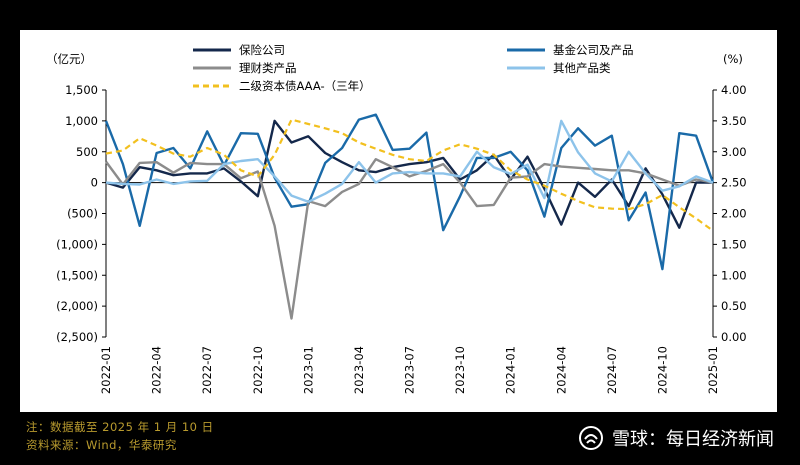  What do you see at coordinates (258, 370) in the screenshot?
I see `x-tick-label: 2022-10` at bounding box center [258, 370].